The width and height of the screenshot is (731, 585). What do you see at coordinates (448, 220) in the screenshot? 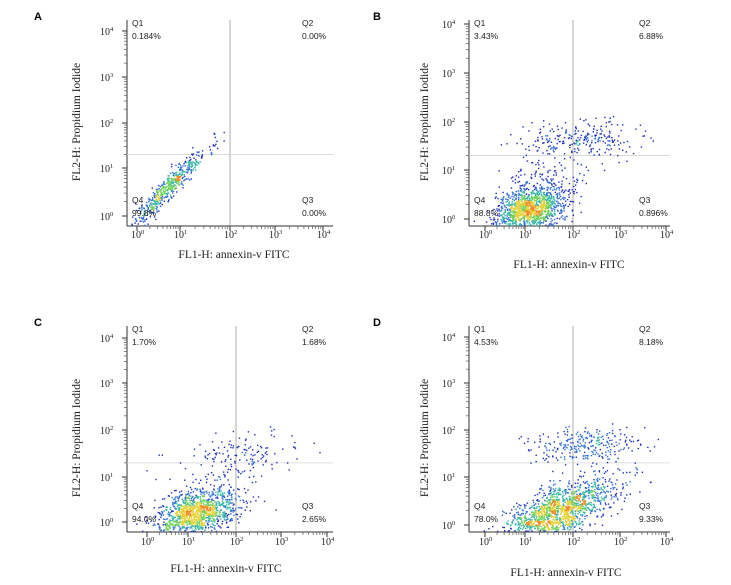
I see `y-tick-label: 10⁰` at bounding box center [448, 220].